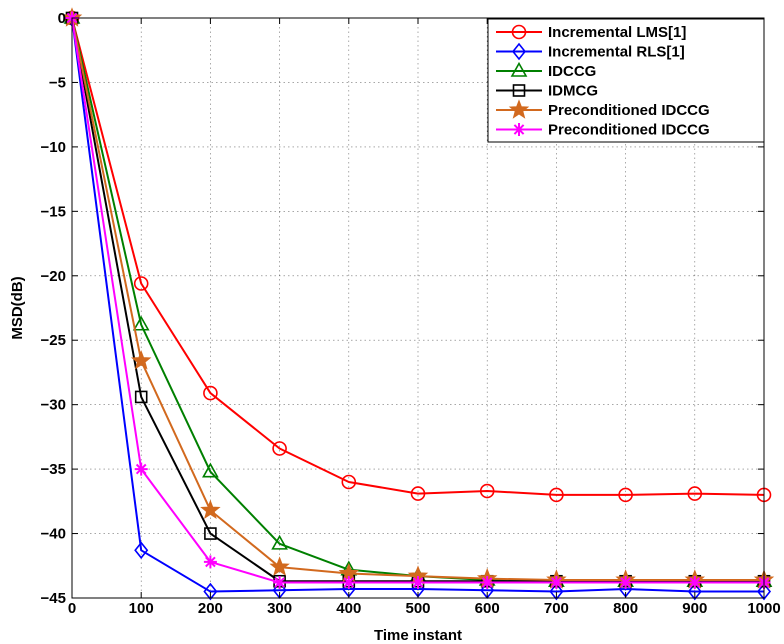 The height and width of the screenshot is (644, 784). I want to click on y-tick-label: −30, so click(53, 405).